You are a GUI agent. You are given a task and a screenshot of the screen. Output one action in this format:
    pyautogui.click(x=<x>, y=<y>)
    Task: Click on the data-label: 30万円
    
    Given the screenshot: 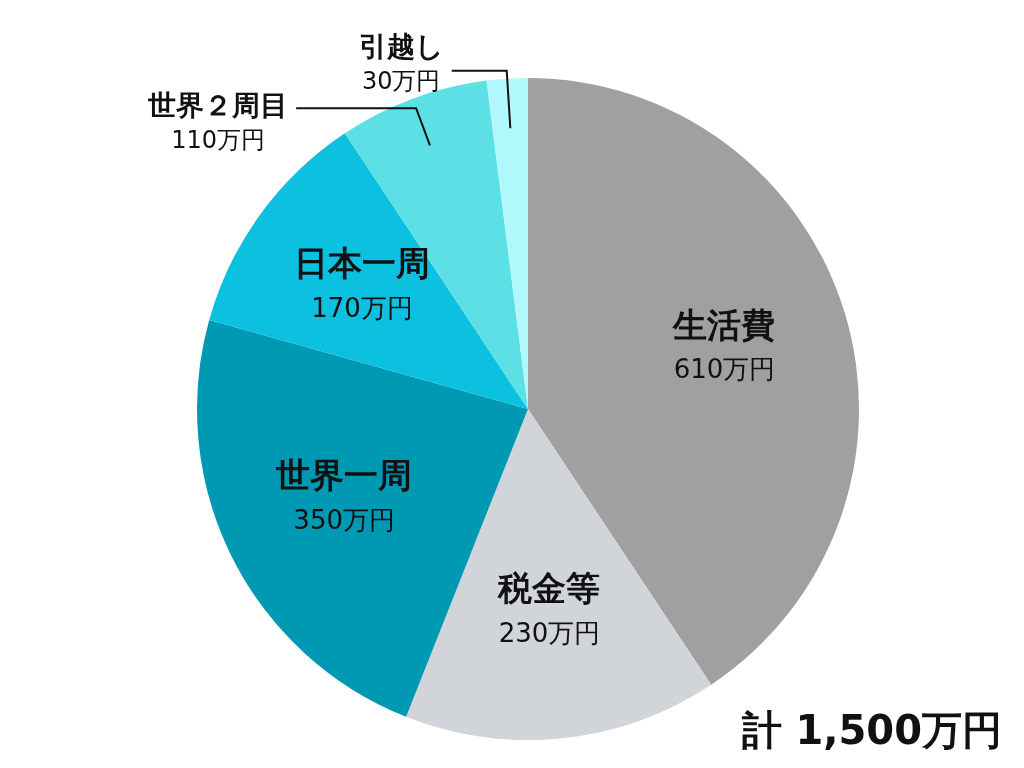 What is the action you would take?
    pyautogui.click(x=401, y=80)
    